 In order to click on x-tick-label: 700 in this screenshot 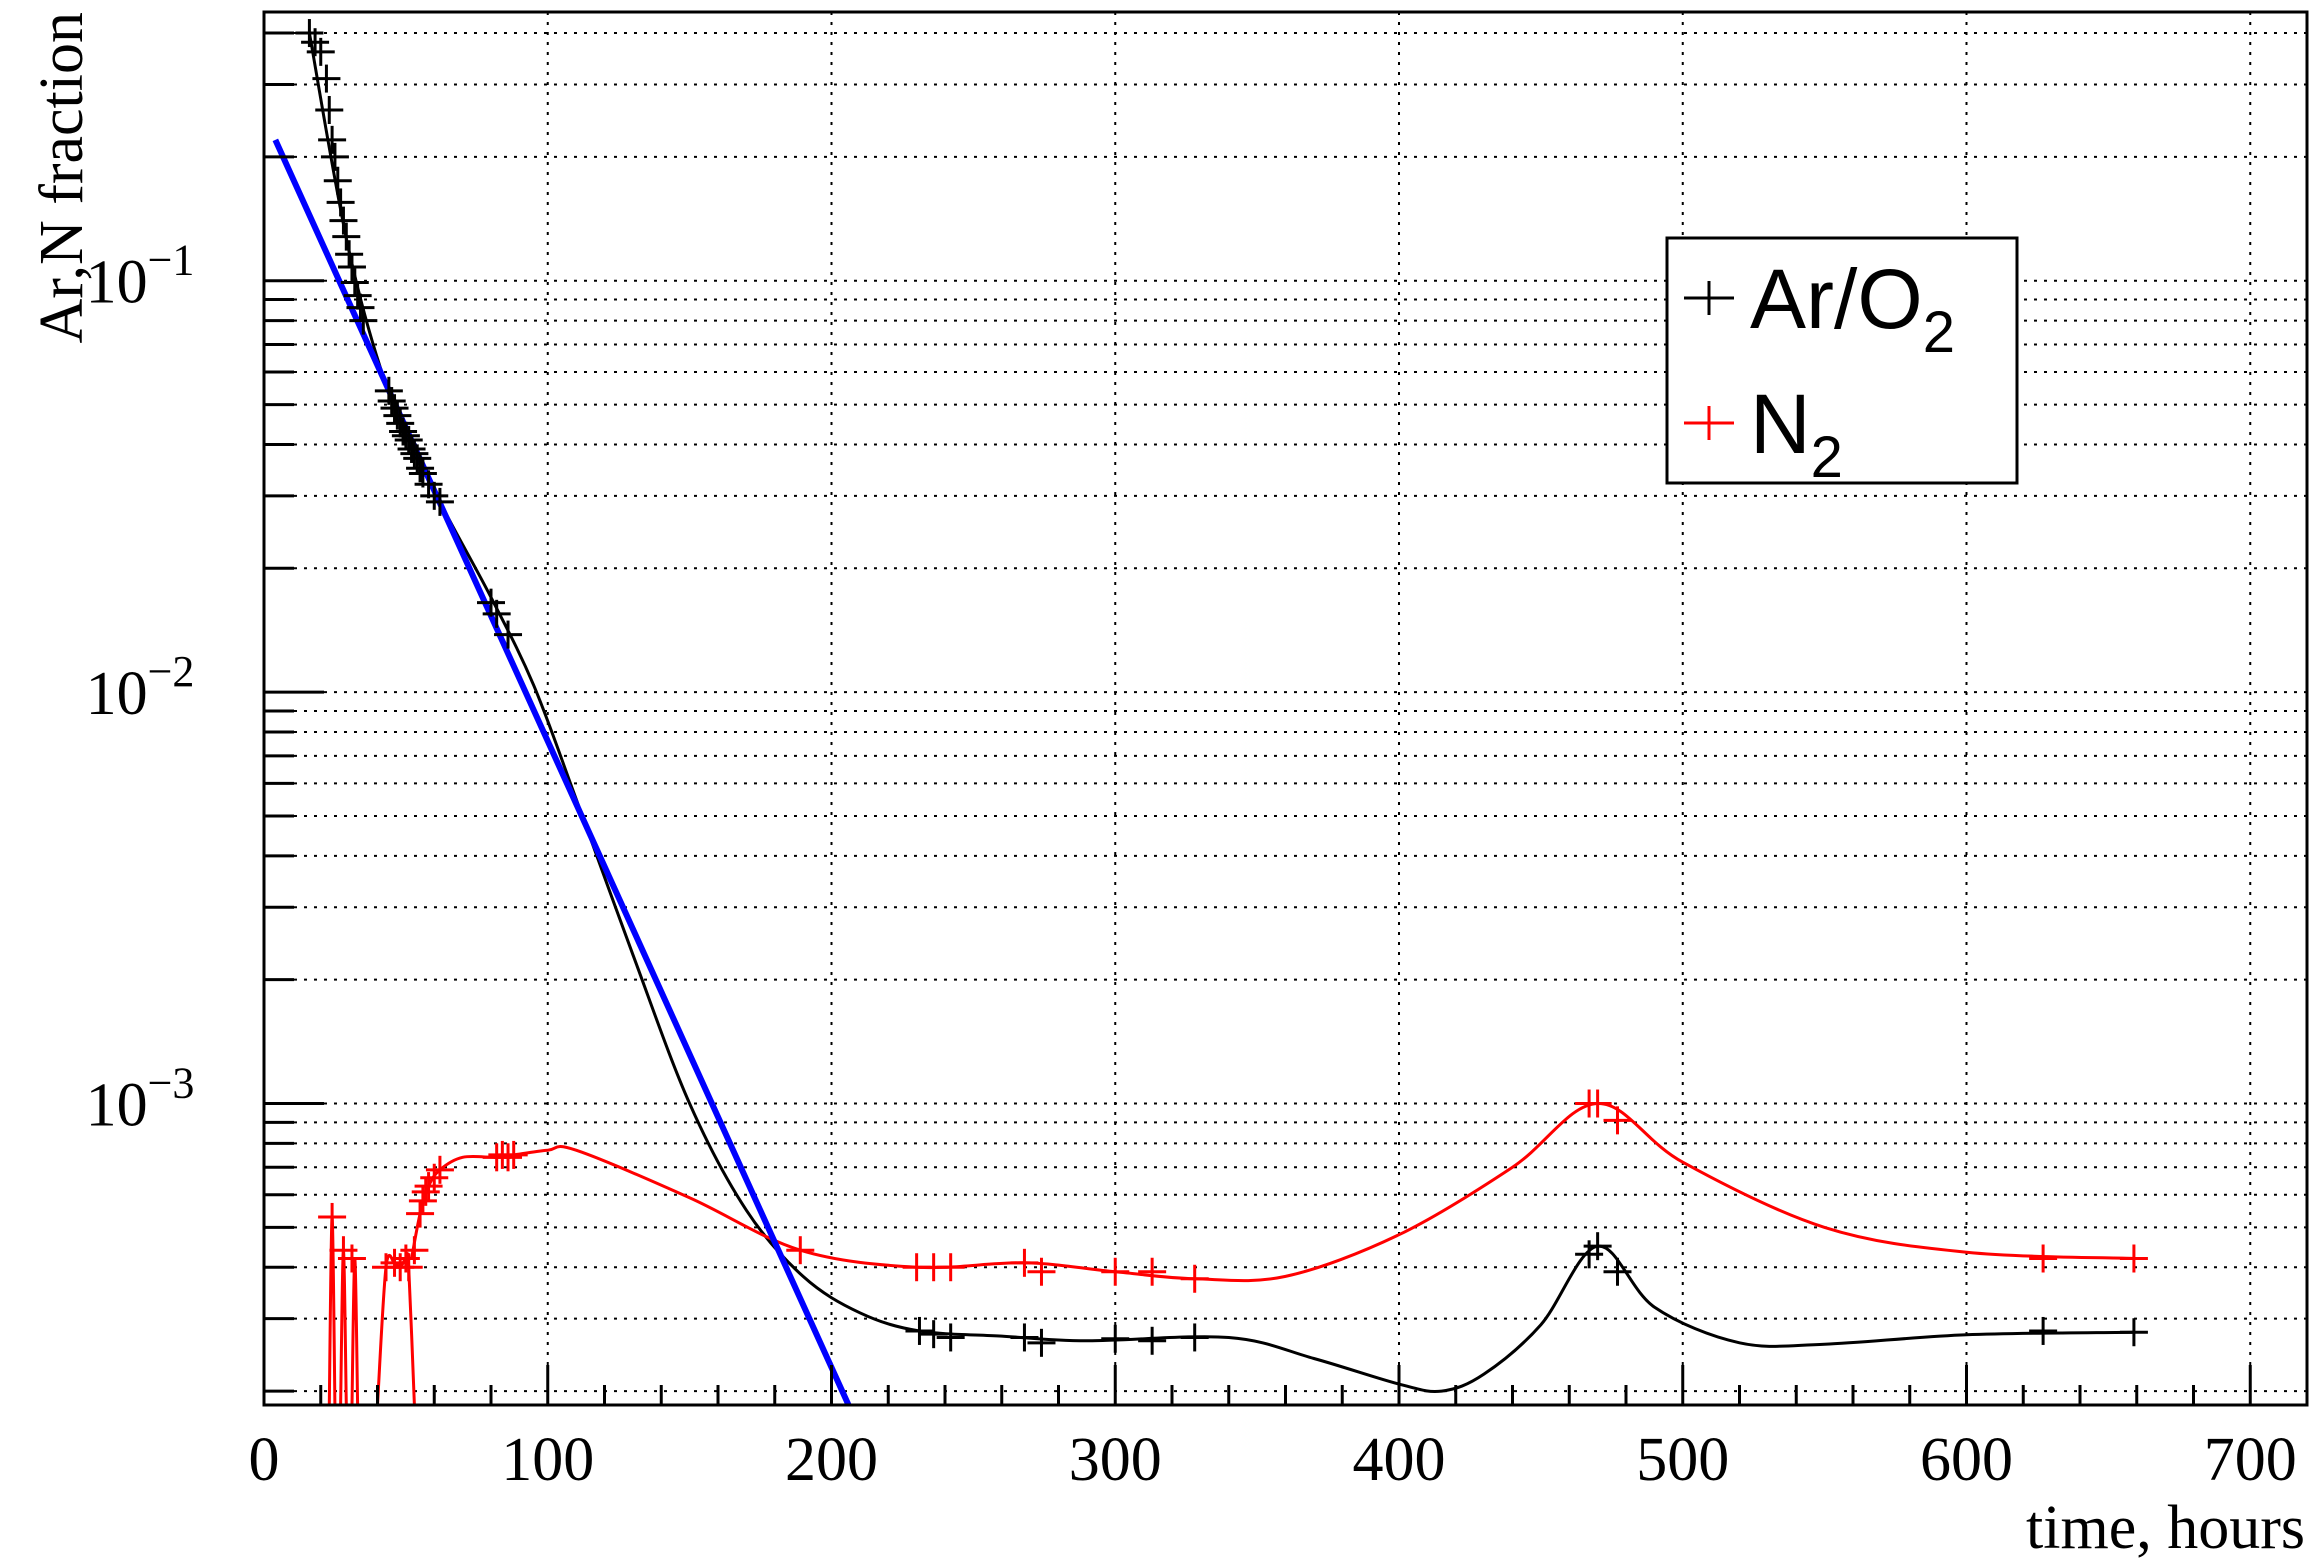, I will do `click(2250, 1460)`.